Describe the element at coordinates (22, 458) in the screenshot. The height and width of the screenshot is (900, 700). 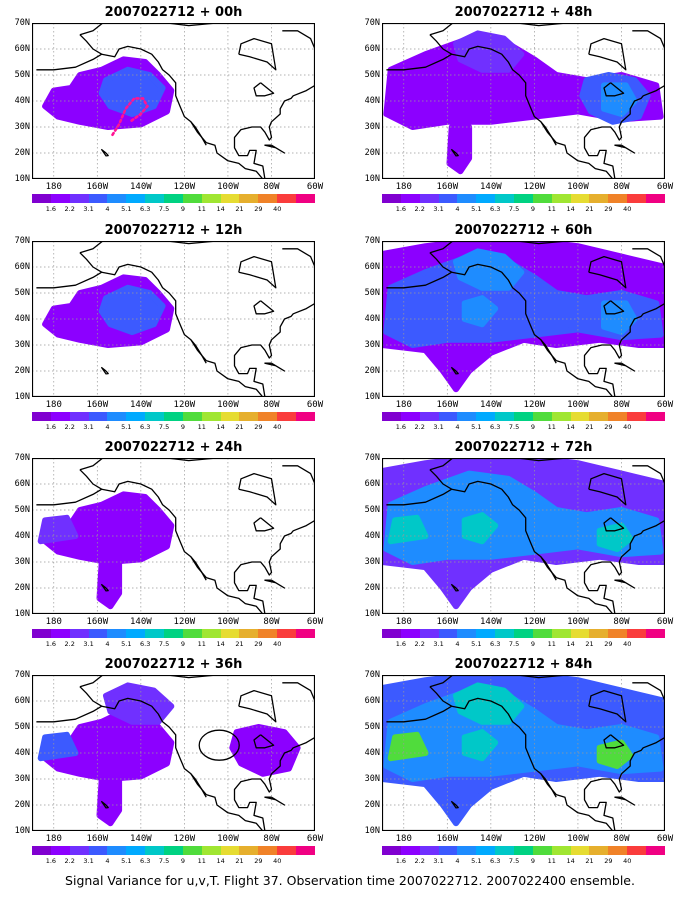
I see `latitude-label: 70N` at that location.